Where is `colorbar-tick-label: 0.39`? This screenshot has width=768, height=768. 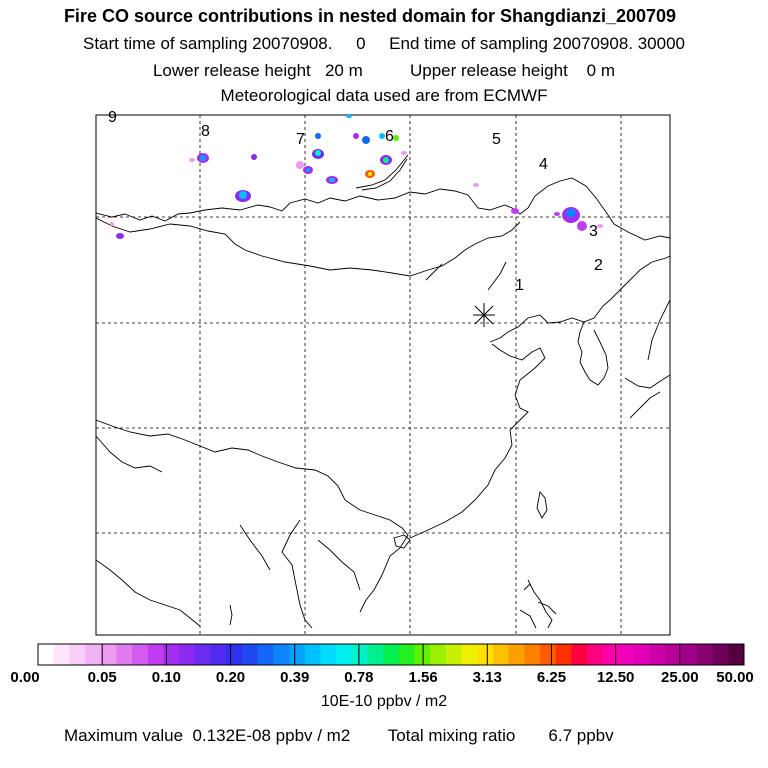 colorbar-tick-label: 0.39 is located at coordinates (295, 677).